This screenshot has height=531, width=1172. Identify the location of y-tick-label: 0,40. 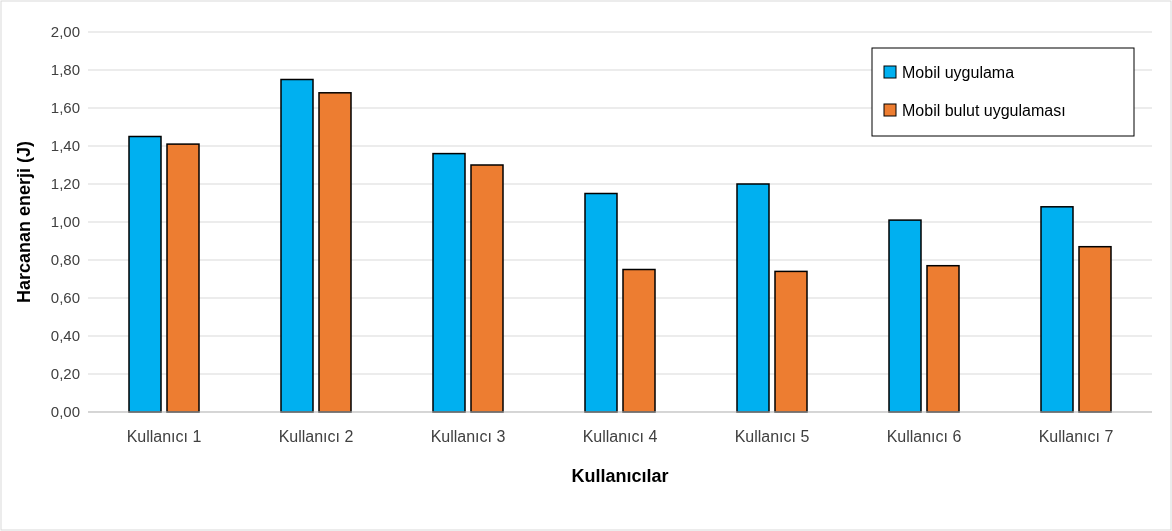
(65, 336).